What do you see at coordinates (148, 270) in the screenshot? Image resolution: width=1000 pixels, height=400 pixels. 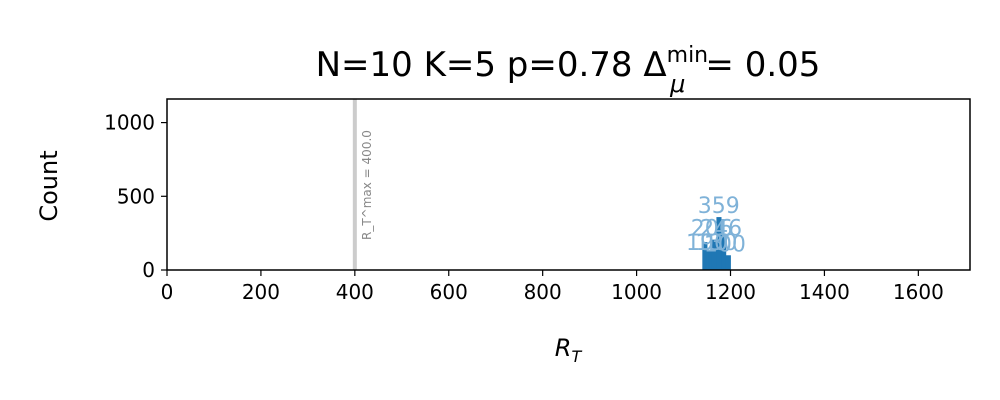 I see `y-tick-label: 0` at bounding box center [148, 270].